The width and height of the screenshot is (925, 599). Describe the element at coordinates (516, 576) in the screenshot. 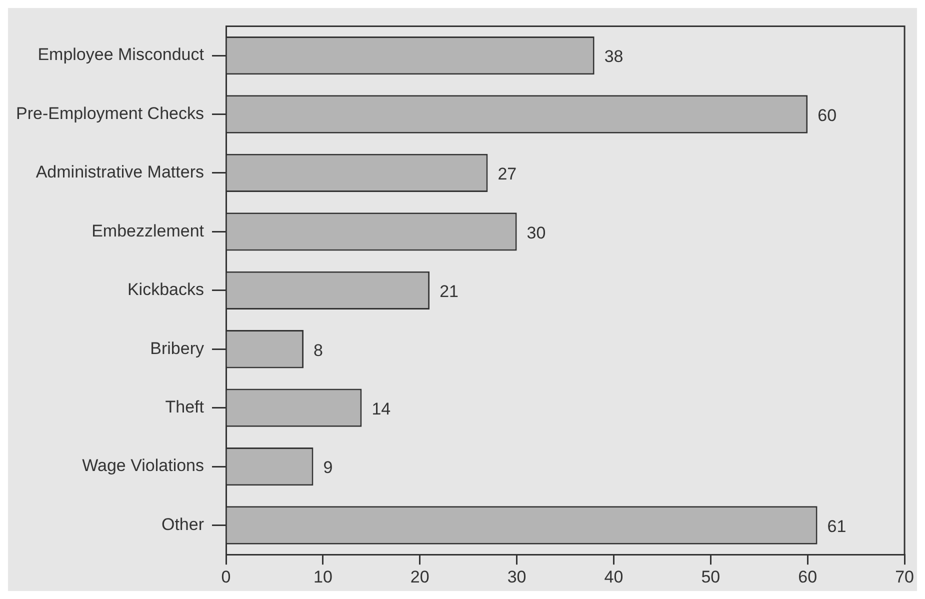

I see `x-tick-label: 30` at that location.